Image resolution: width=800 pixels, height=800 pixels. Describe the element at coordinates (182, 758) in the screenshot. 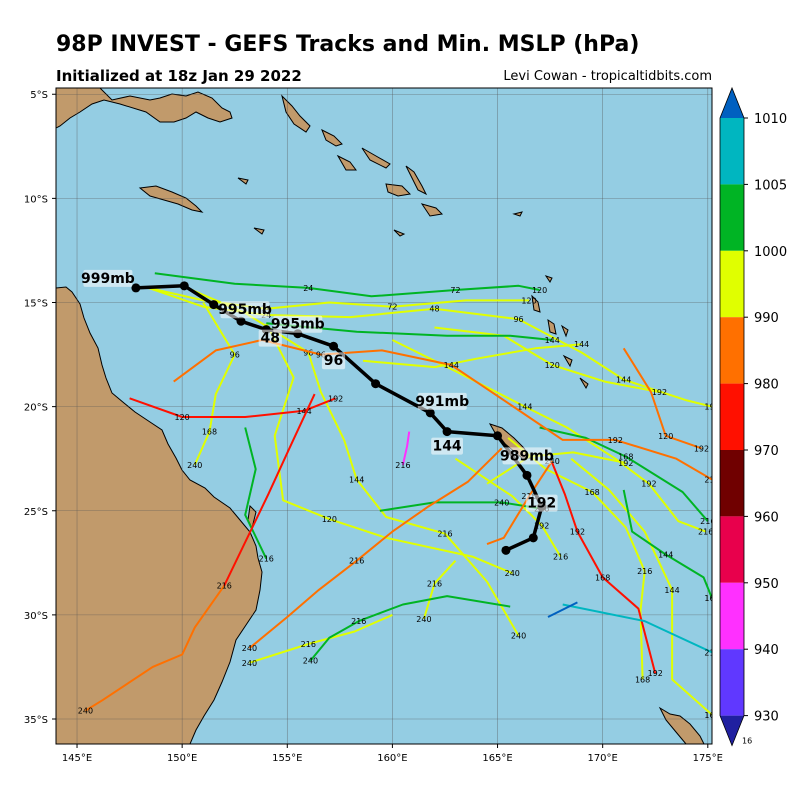

I see `x-tick-label: 150°E` at that location.